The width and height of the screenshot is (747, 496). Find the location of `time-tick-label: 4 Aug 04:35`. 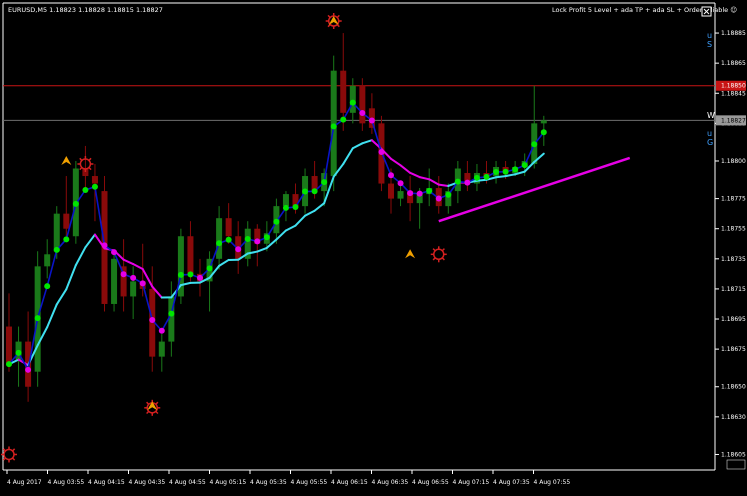

time-tick-label: 4 Aug 04:35 is located at coordinates (147, 482).